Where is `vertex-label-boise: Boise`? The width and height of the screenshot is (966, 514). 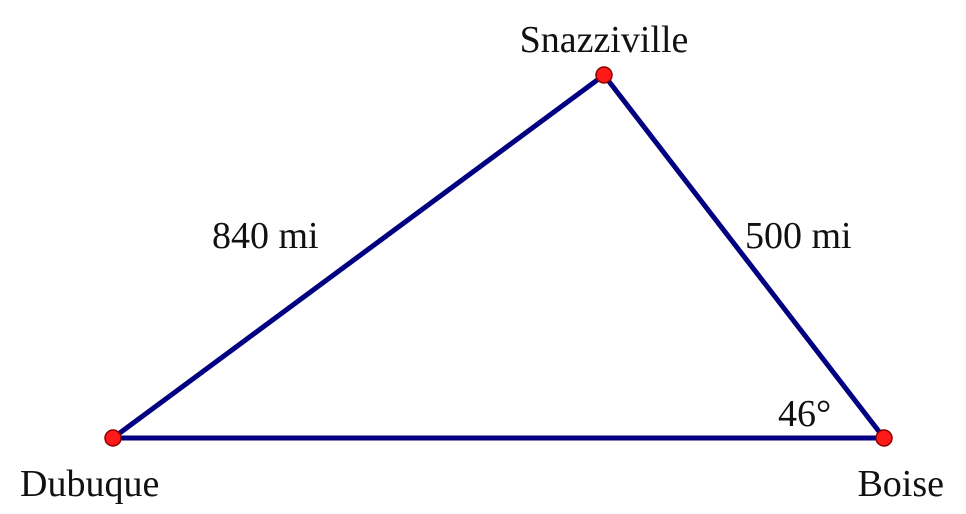
vertex-label-boise: Boise is located at coordinates (900, 484).